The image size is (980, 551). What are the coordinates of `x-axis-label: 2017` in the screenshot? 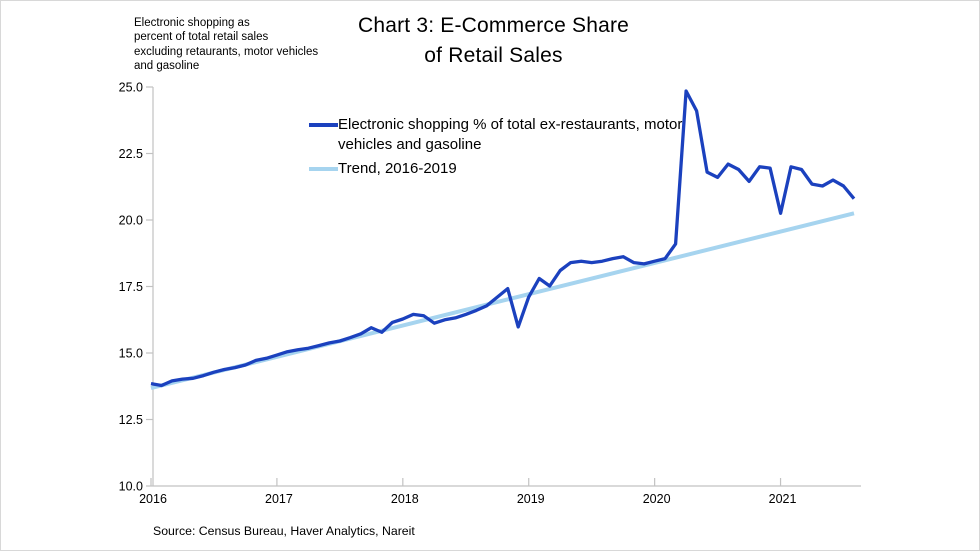 It's located at (279, 499).